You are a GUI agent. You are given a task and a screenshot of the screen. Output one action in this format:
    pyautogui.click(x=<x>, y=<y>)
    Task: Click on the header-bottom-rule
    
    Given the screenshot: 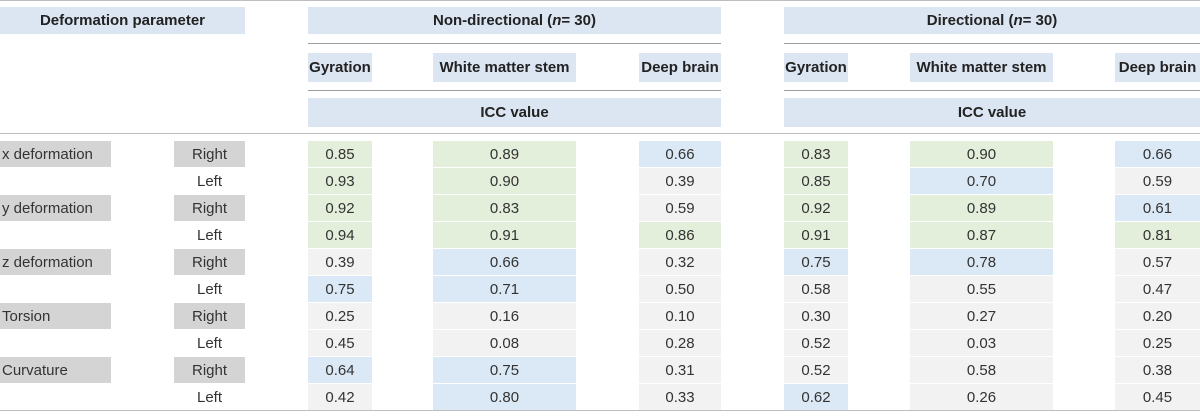 What is the action you would take?
    pyautogui.click(x=600, y=133)
    